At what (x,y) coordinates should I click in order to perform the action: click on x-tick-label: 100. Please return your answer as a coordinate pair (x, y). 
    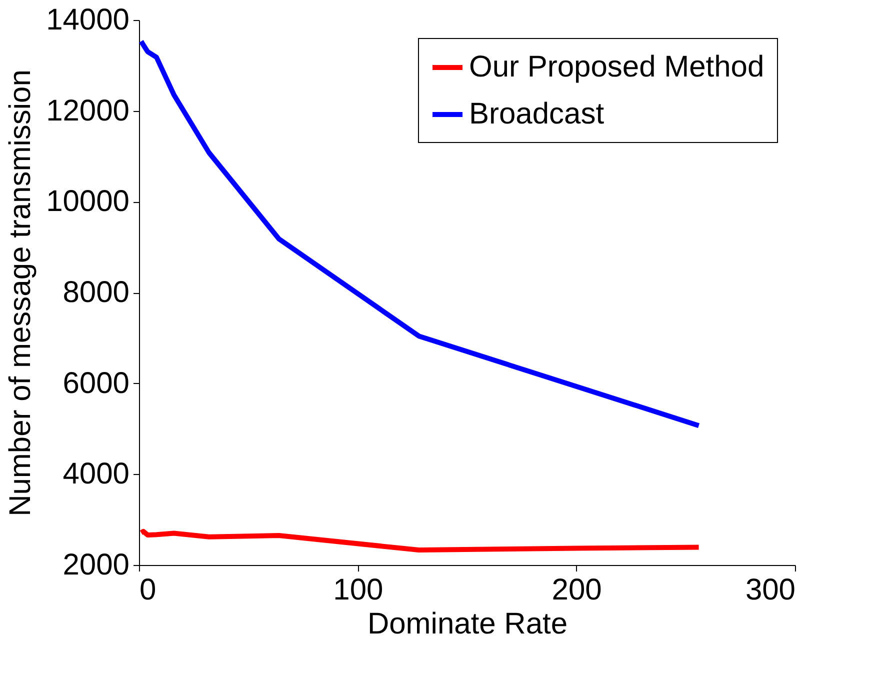
    Looking at the image, I should click on (358, 590).